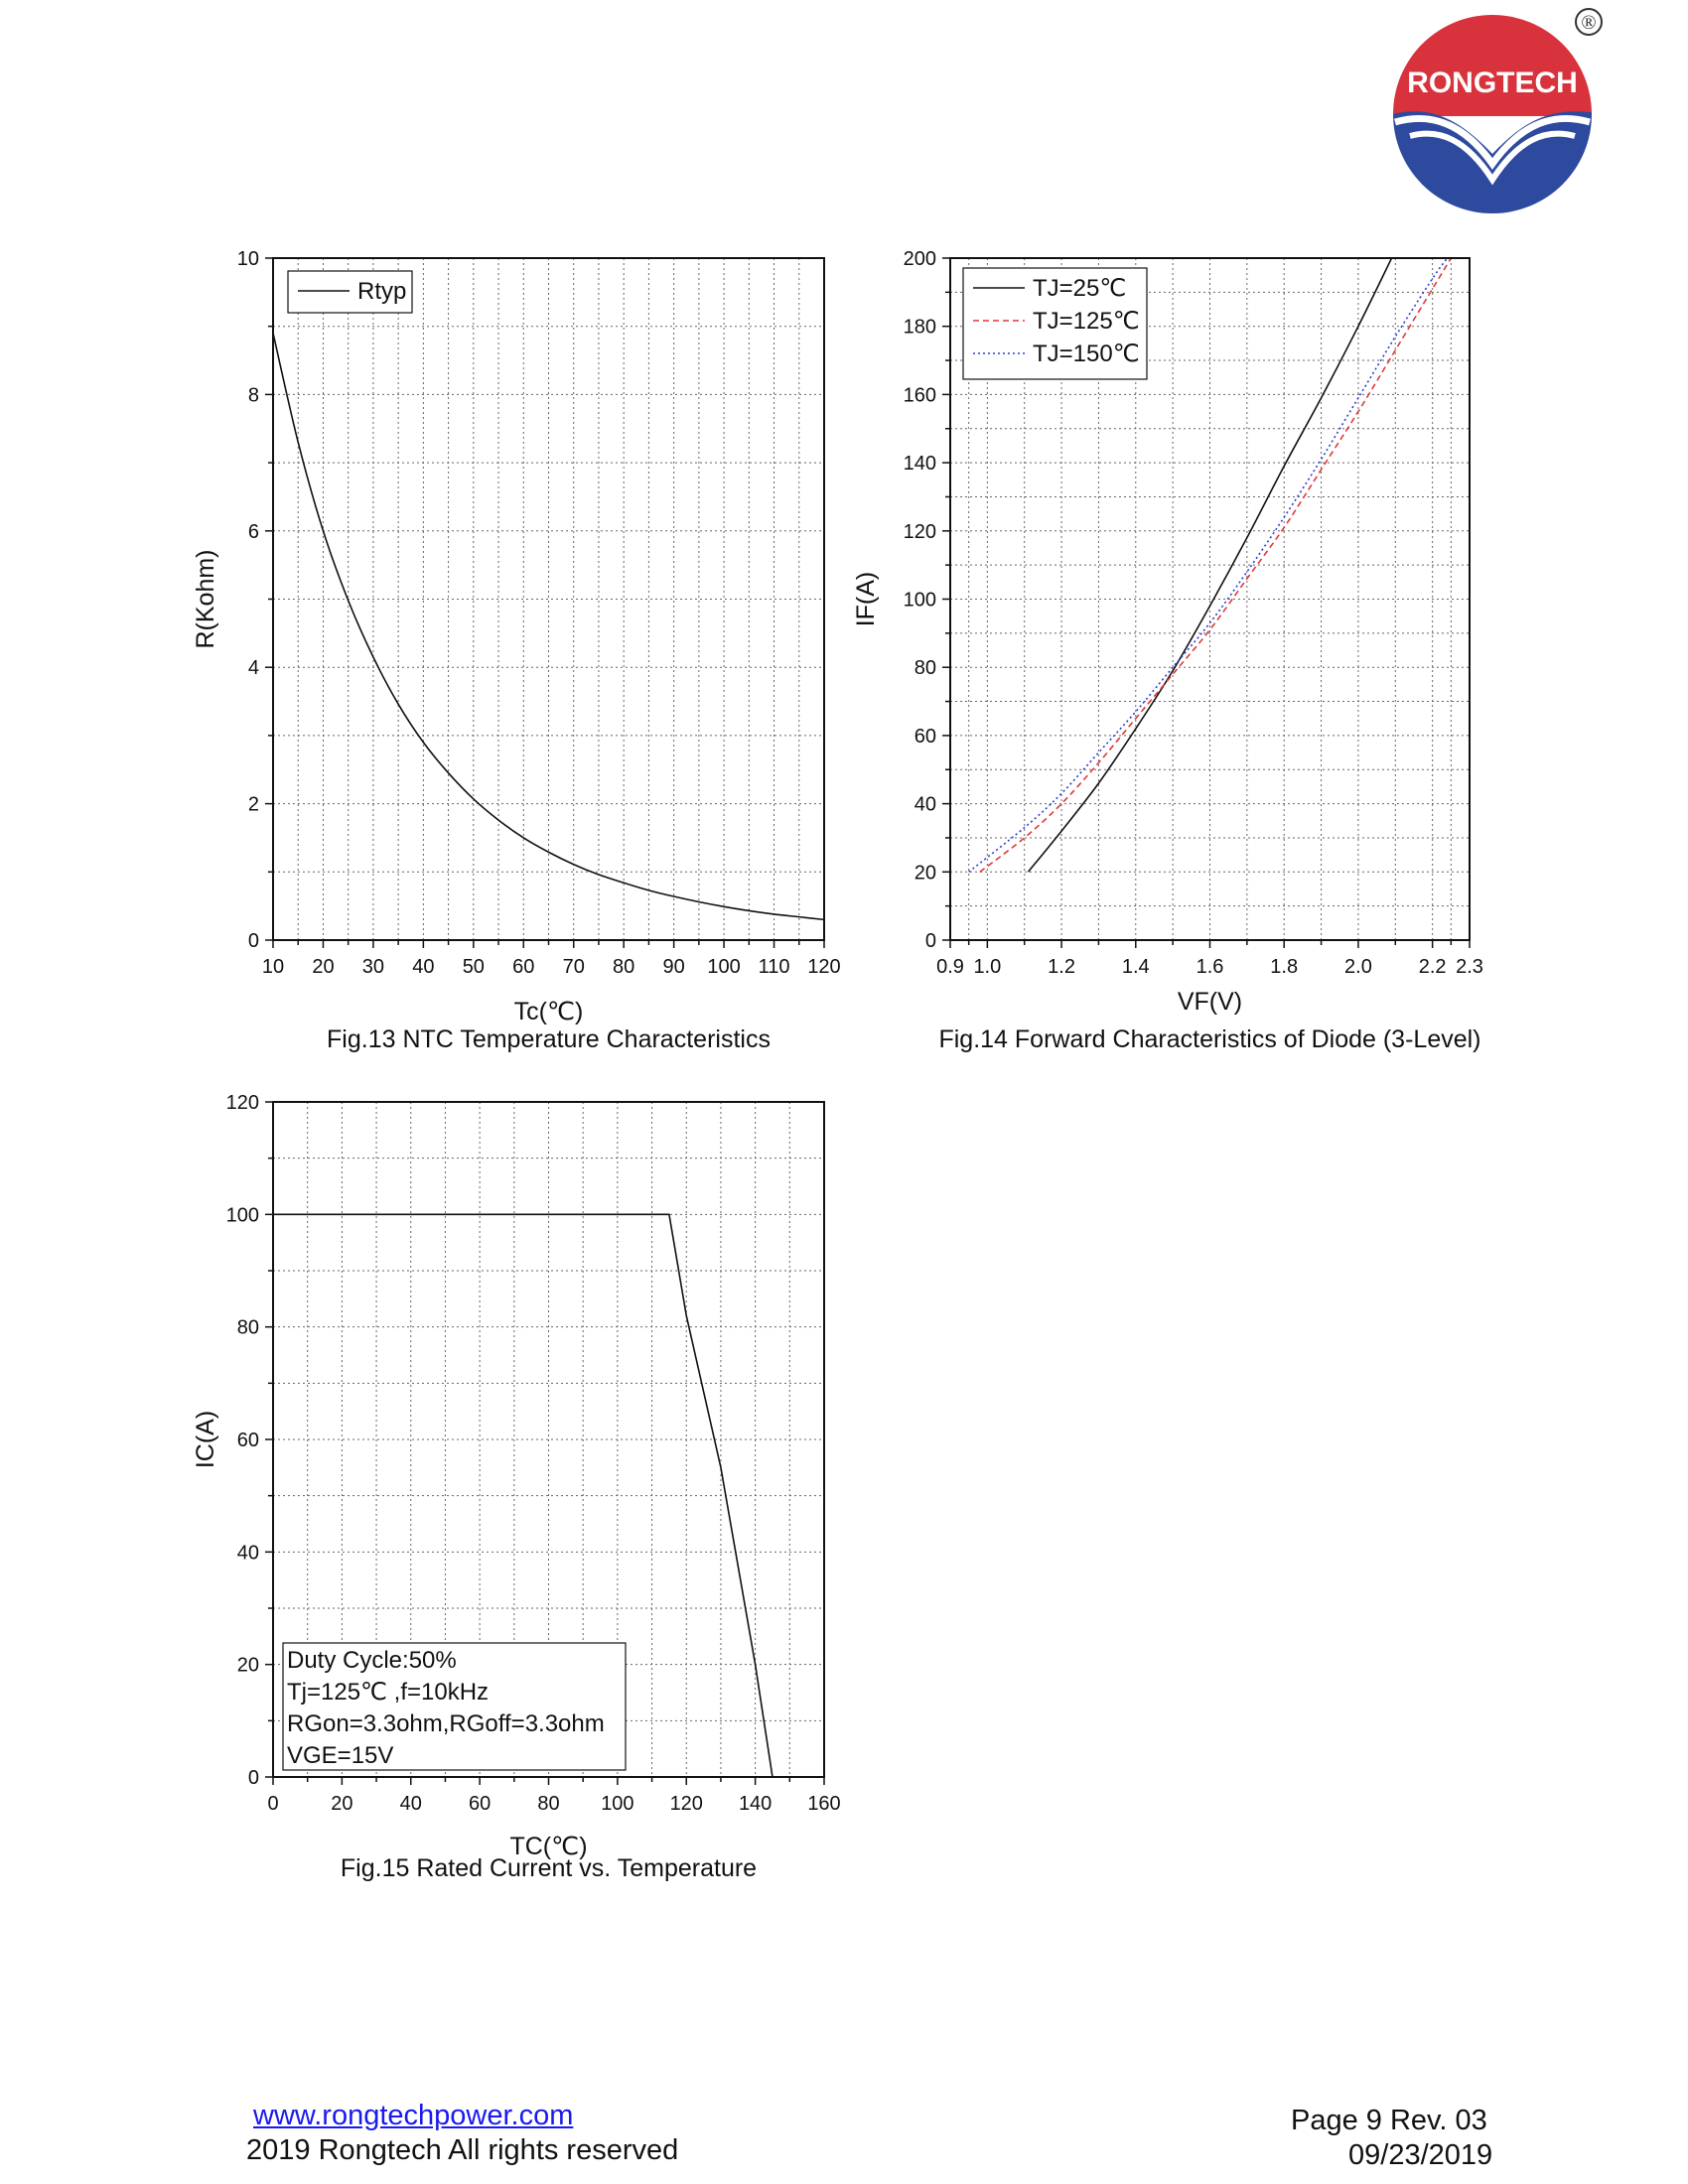 The height and width of the screenshot is (2184, 1688). I want to click on x-tick-label: 140, so click(755, 1804).